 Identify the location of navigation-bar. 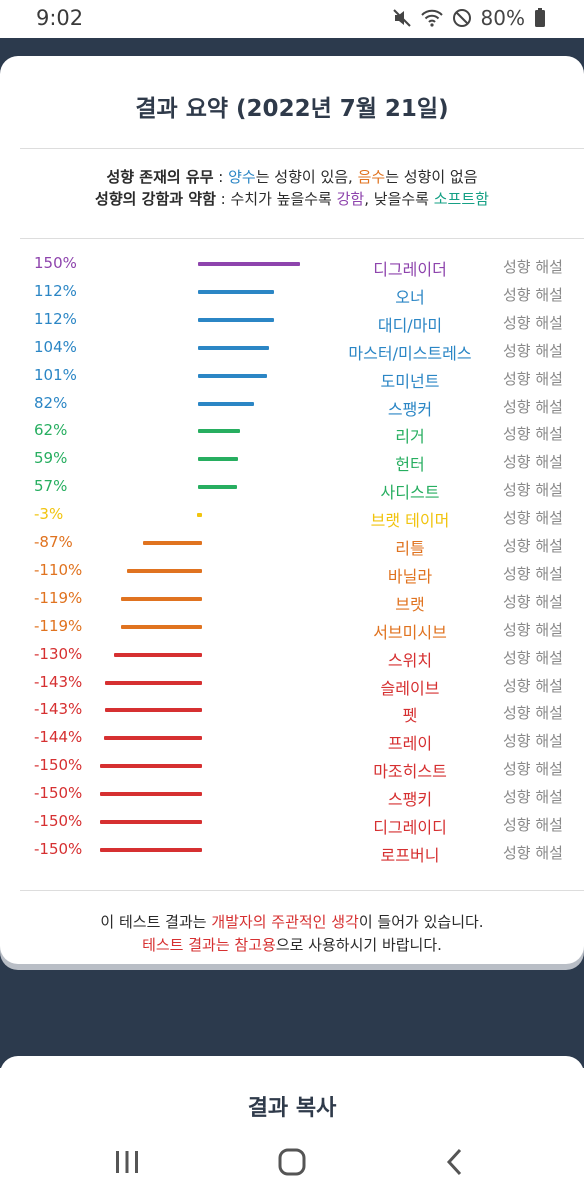
(292, 1163).